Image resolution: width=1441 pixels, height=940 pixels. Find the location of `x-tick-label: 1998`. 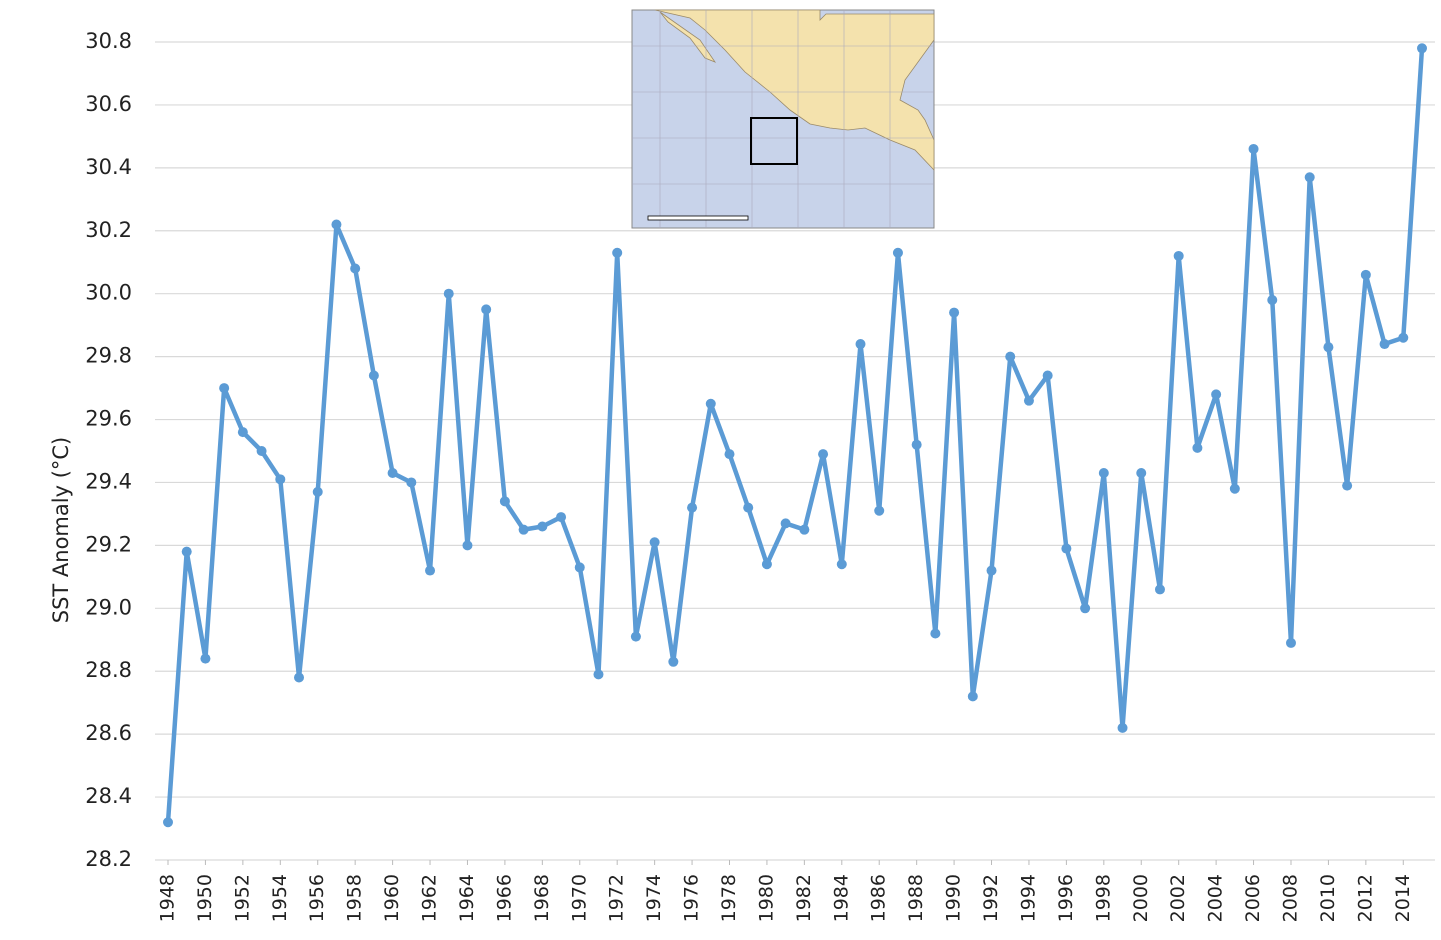

x-tick-label: 1998 is located at coordinates (1103, 898).